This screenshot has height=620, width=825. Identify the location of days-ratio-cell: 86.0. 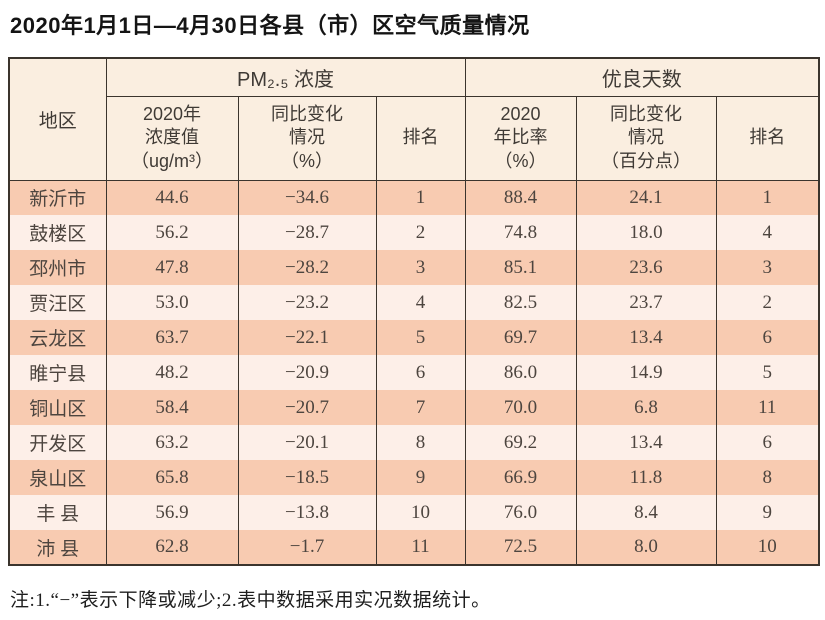
(520, 372).